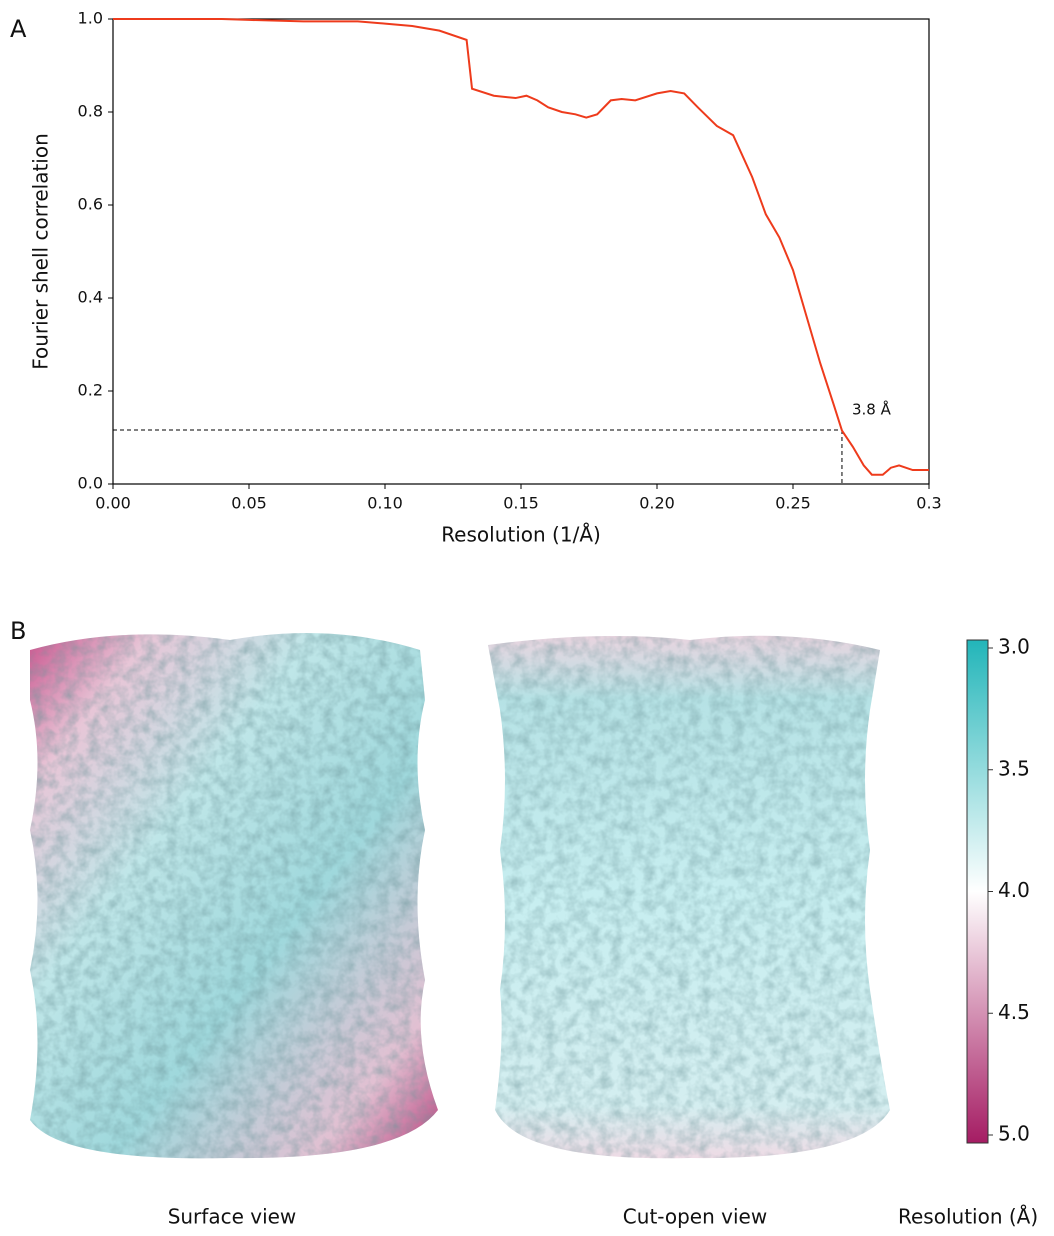 The width and height of the screenshot is (1054, 1236). I want to click on x-tick-label: 0.25, so click(793, 503).